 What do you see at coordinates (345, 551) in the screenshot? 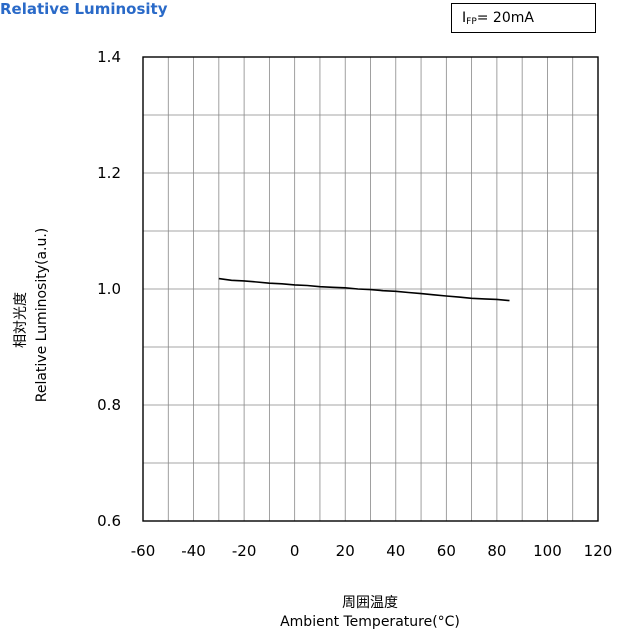
I see `x-tick-label: 20` at bounding box center [345, 551].